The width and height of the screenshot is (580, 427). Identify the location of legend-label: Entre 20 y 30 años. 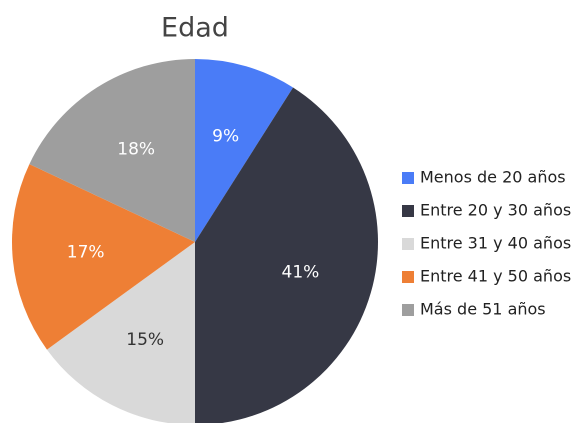
(495, 210).